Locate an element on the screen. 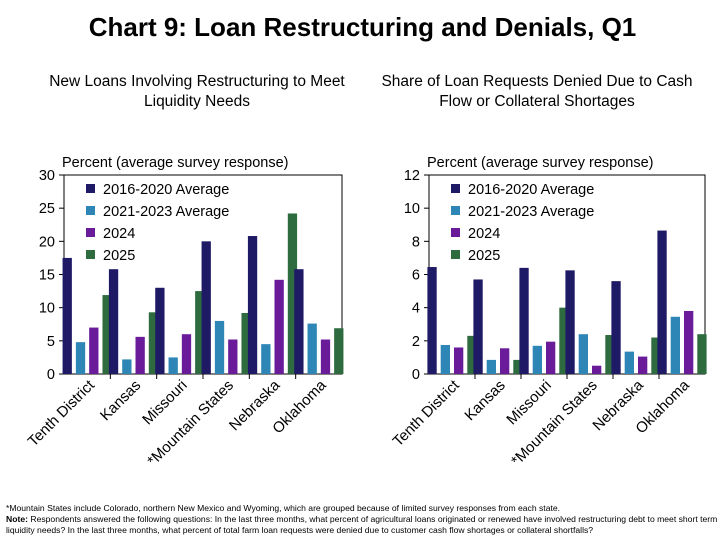  right-y-tick-label: 10 is located at coordinates (412, 209).